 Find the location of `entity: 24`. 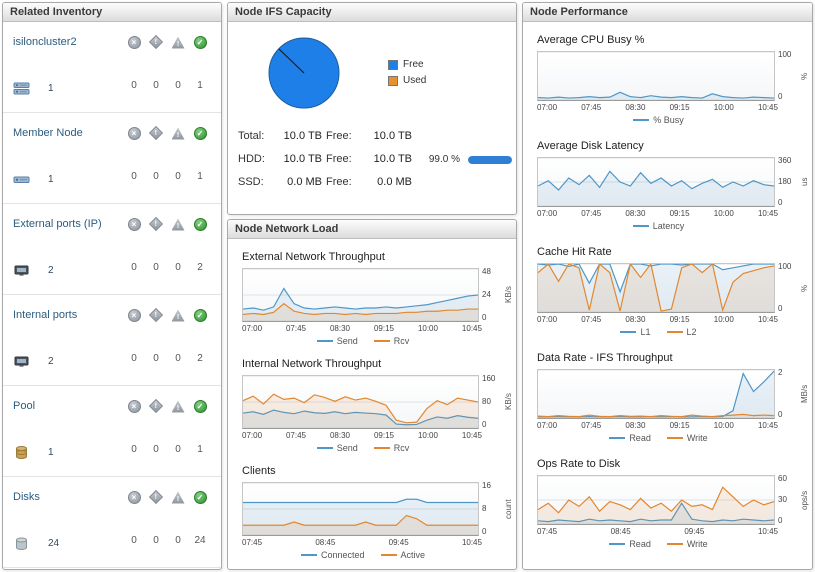

entity: 24 is located at coordinates (68, 543).